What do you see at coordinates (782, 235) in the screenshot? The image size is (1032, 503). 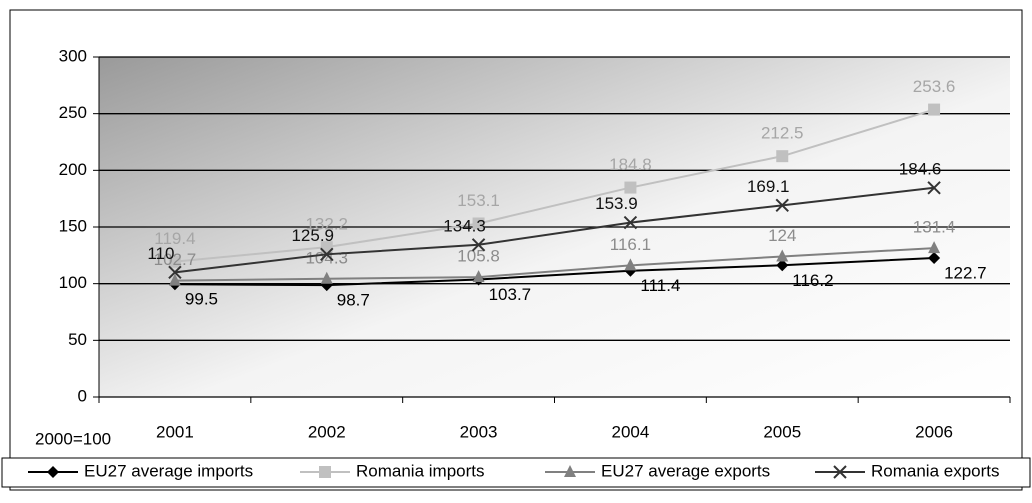 I see `data-label: 124` at bounding box center [782, 235].